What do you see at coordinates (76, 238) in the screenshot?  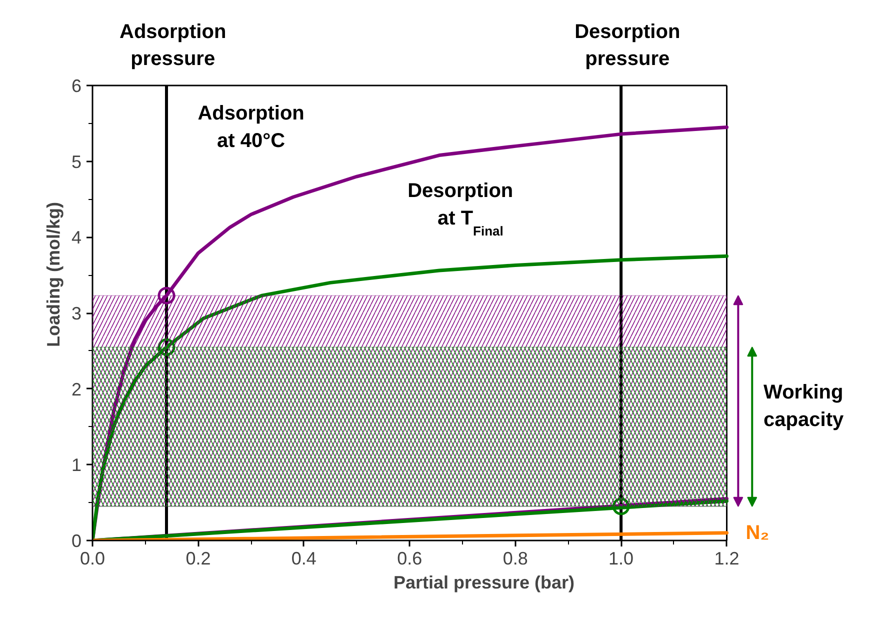 I see `y-tick-label: 4` at bounding box center [76, 238].